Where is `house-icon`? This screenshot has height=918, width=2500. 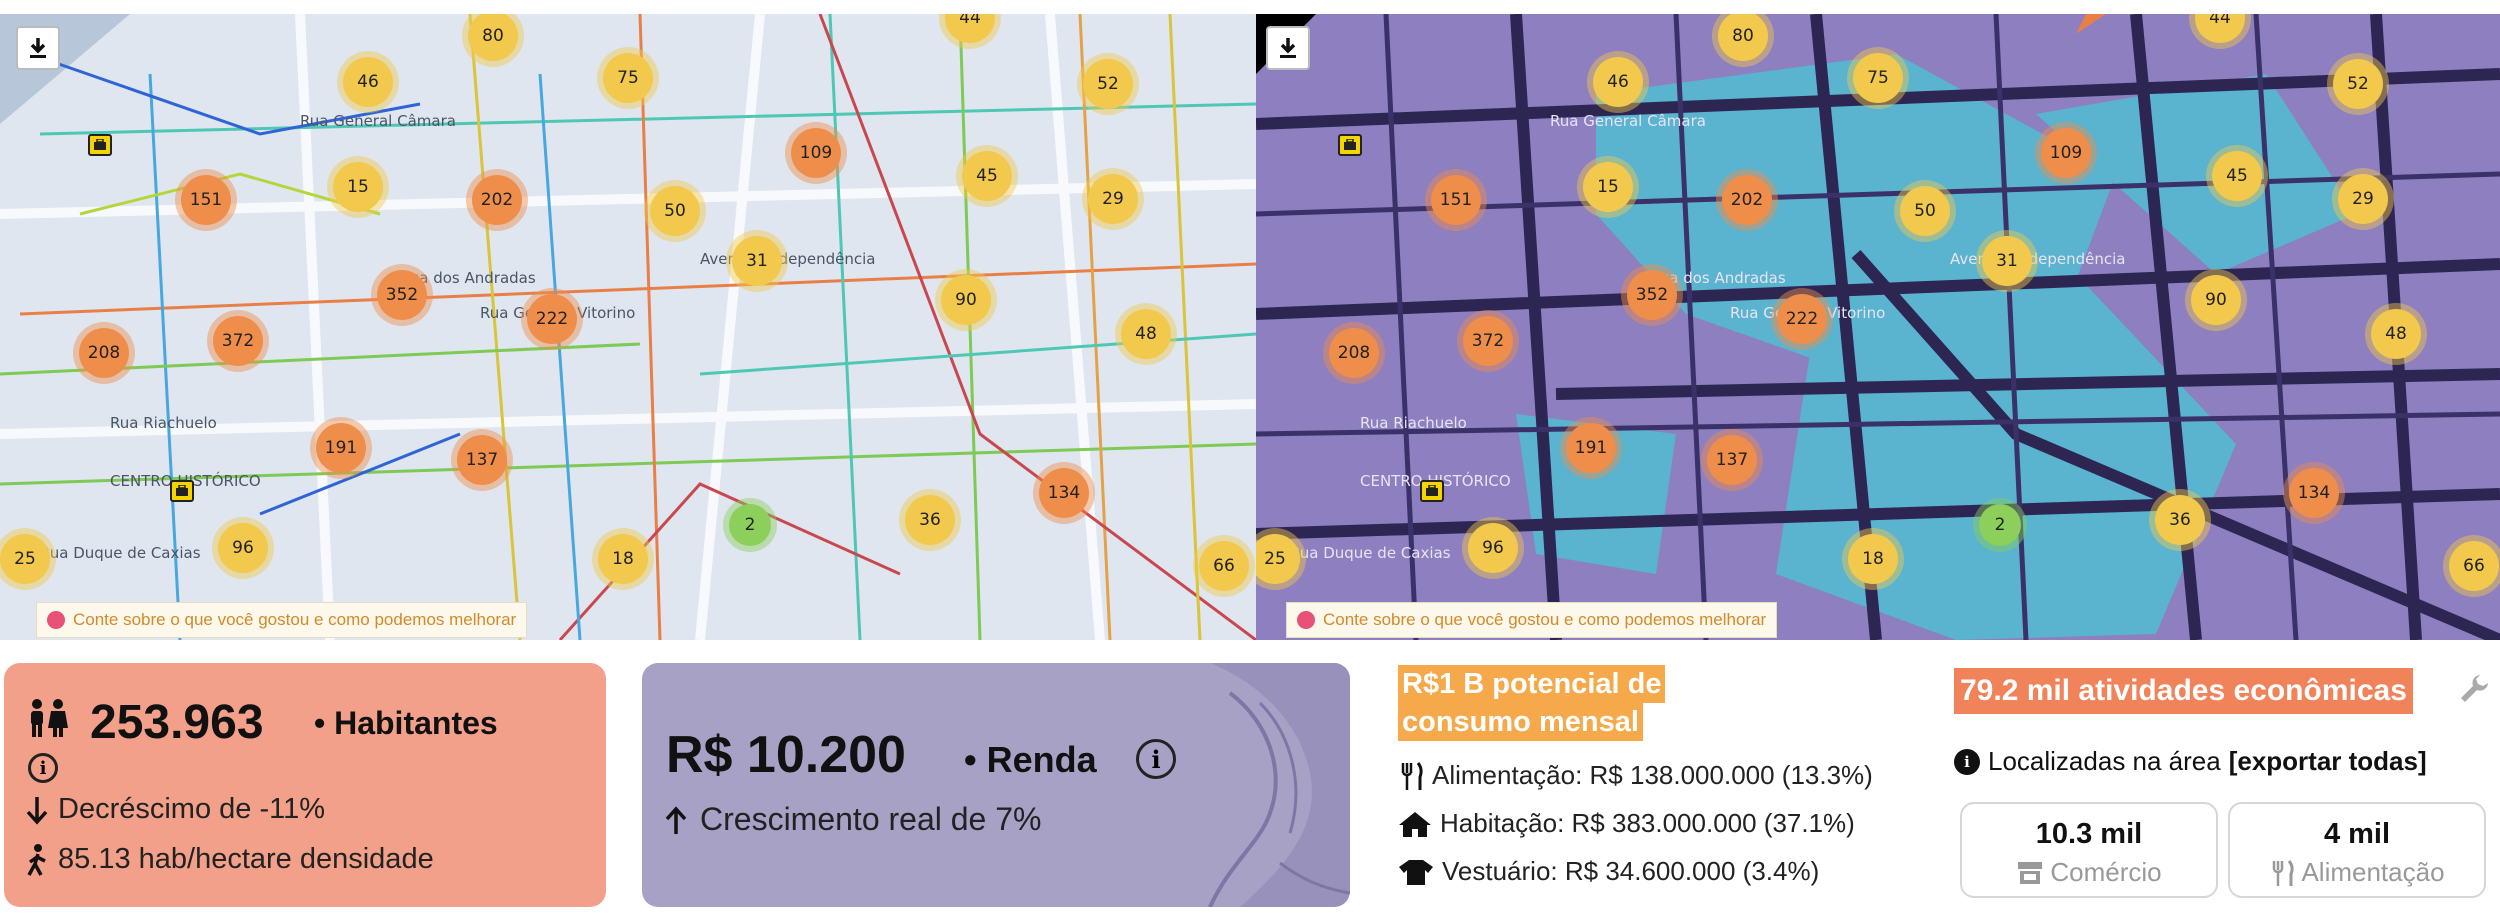 house-icon is located at coordinates (1415, 824).